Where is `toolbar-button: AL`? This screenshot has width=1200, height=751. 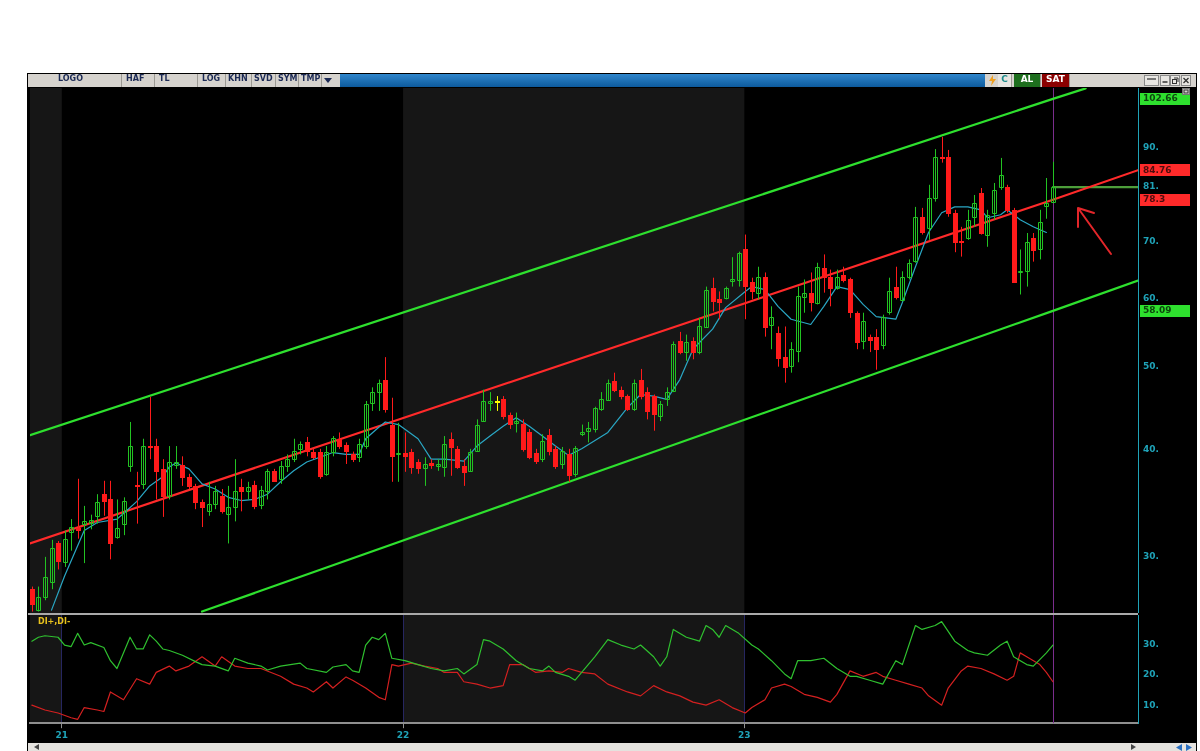 toolbar-button: AL is located at coordinates (1027, 80).